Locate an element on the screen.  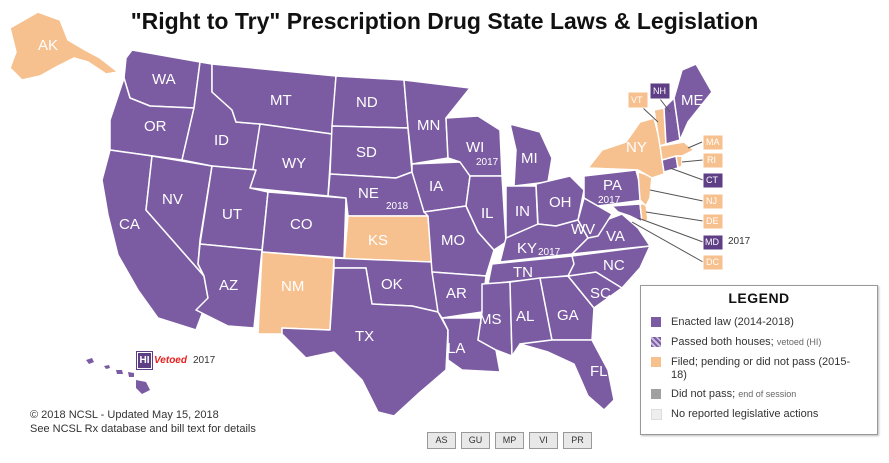
state-label-VA: VA is located at coordinates (615, 236).